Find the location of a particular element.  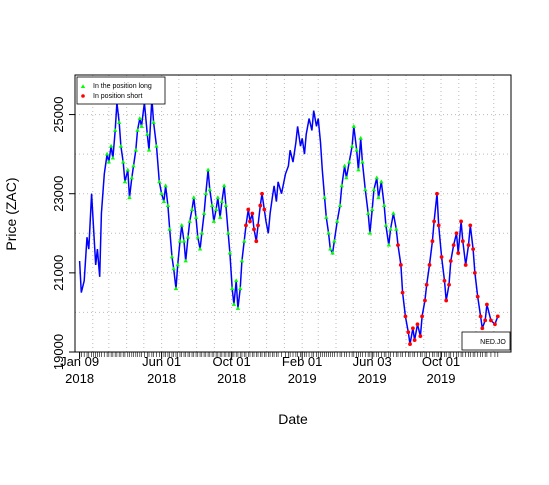

x-tick-label: Oct 01 is located at coordinates (441, 361).